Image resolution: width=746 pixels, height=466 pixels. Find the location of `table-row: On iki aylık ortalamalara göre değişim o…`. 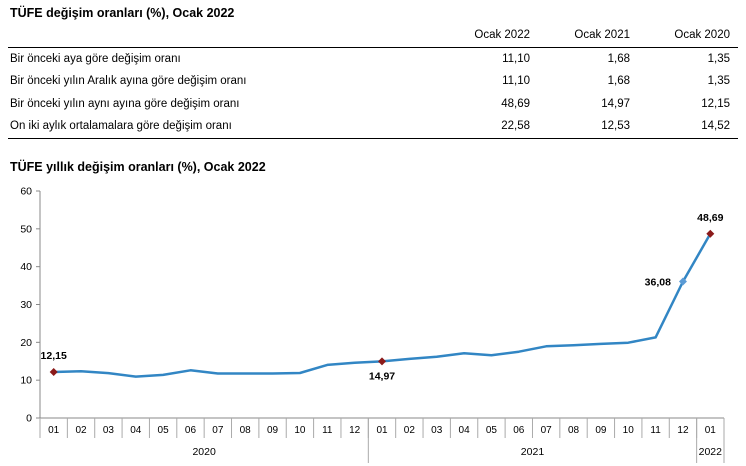

table-row: On iki aylık ortalamalara göre değişim o… is located at coordinates (373, 126).